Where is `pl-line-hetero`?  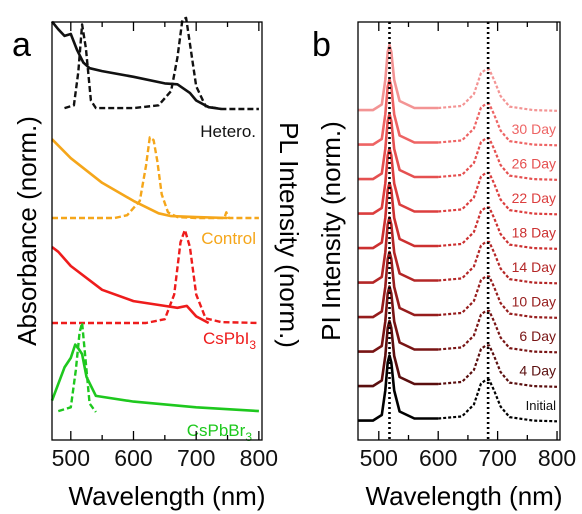 pl-line-hetero is located at coordinates (161, 63).